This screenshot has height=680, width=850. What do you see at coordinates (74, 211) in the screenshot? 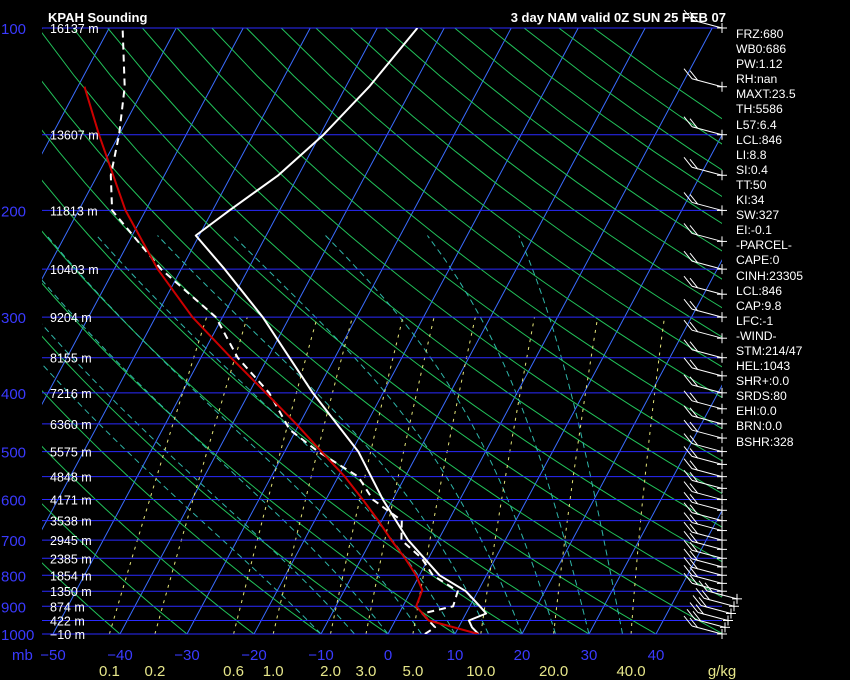
I see `height-label: 11813 m` at bounding box center [74, 211].